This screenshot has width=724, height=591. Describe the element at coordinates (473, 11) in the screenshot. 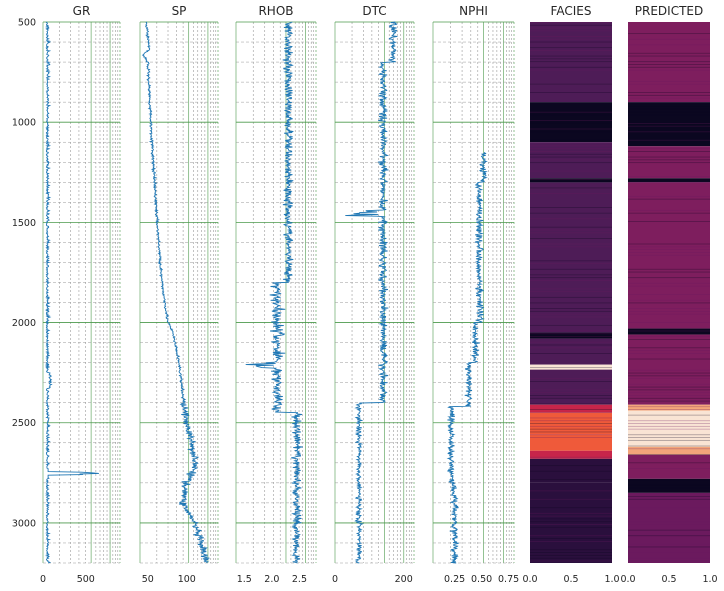

I see `panel-title: NPHI` at that location.